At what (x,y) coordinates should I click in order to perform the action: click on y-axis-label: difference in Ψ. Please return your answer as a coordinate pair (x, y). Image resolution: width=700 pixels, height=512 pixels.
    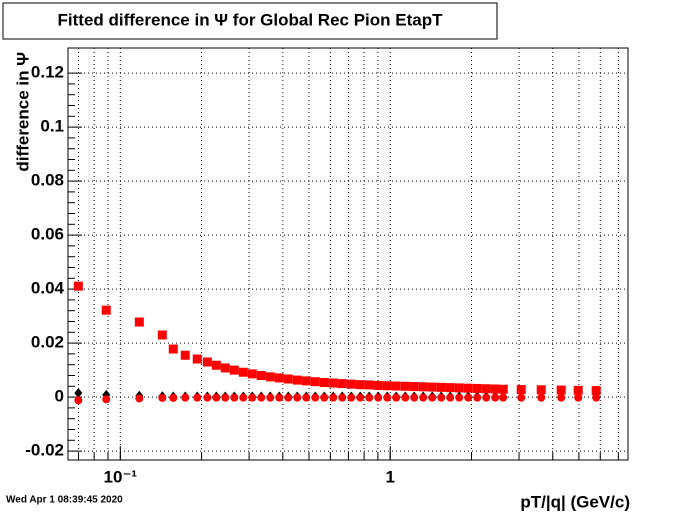
    Looking at the image, I should click on (22, 112).